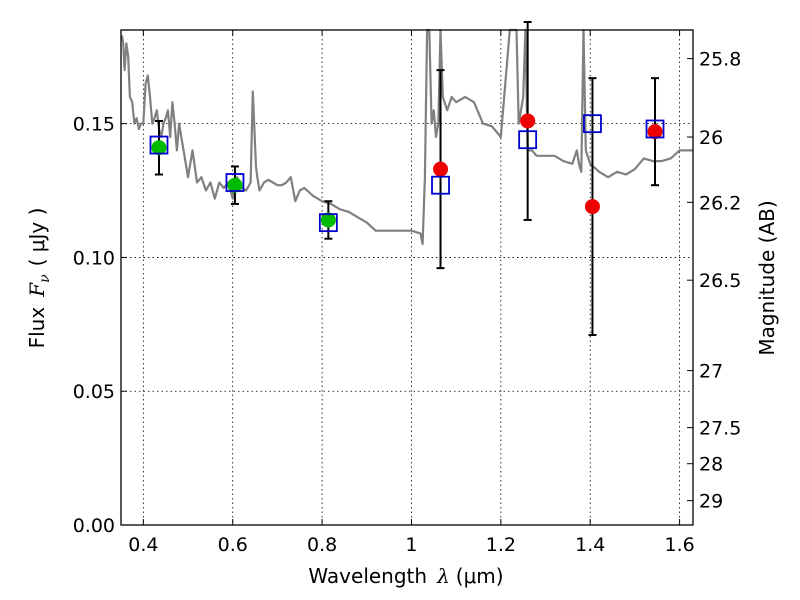  What do you see at coordinates (233, 545) in the screenshot?
I see `x-tick-label: 0.6` at bounding box center [233, 545].